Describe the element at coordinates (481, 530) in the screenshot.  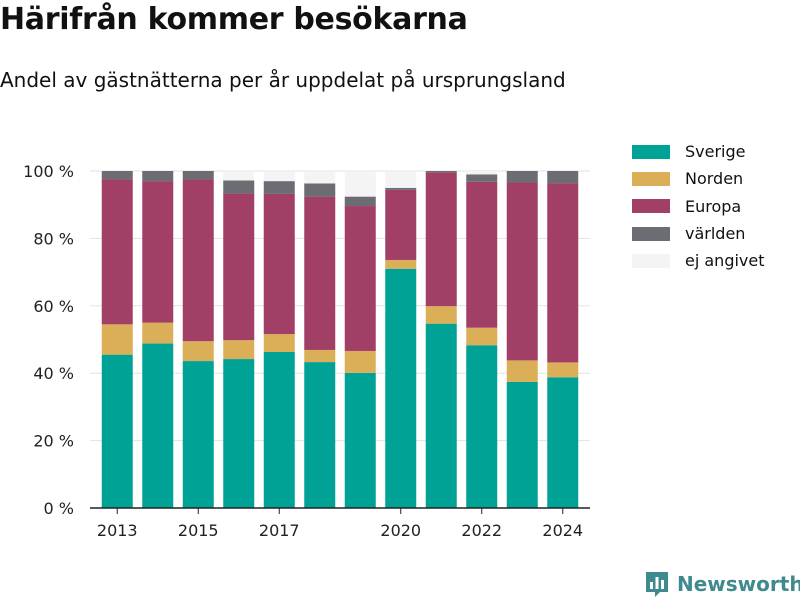
I see `x-tick-label: 2022` at that location.